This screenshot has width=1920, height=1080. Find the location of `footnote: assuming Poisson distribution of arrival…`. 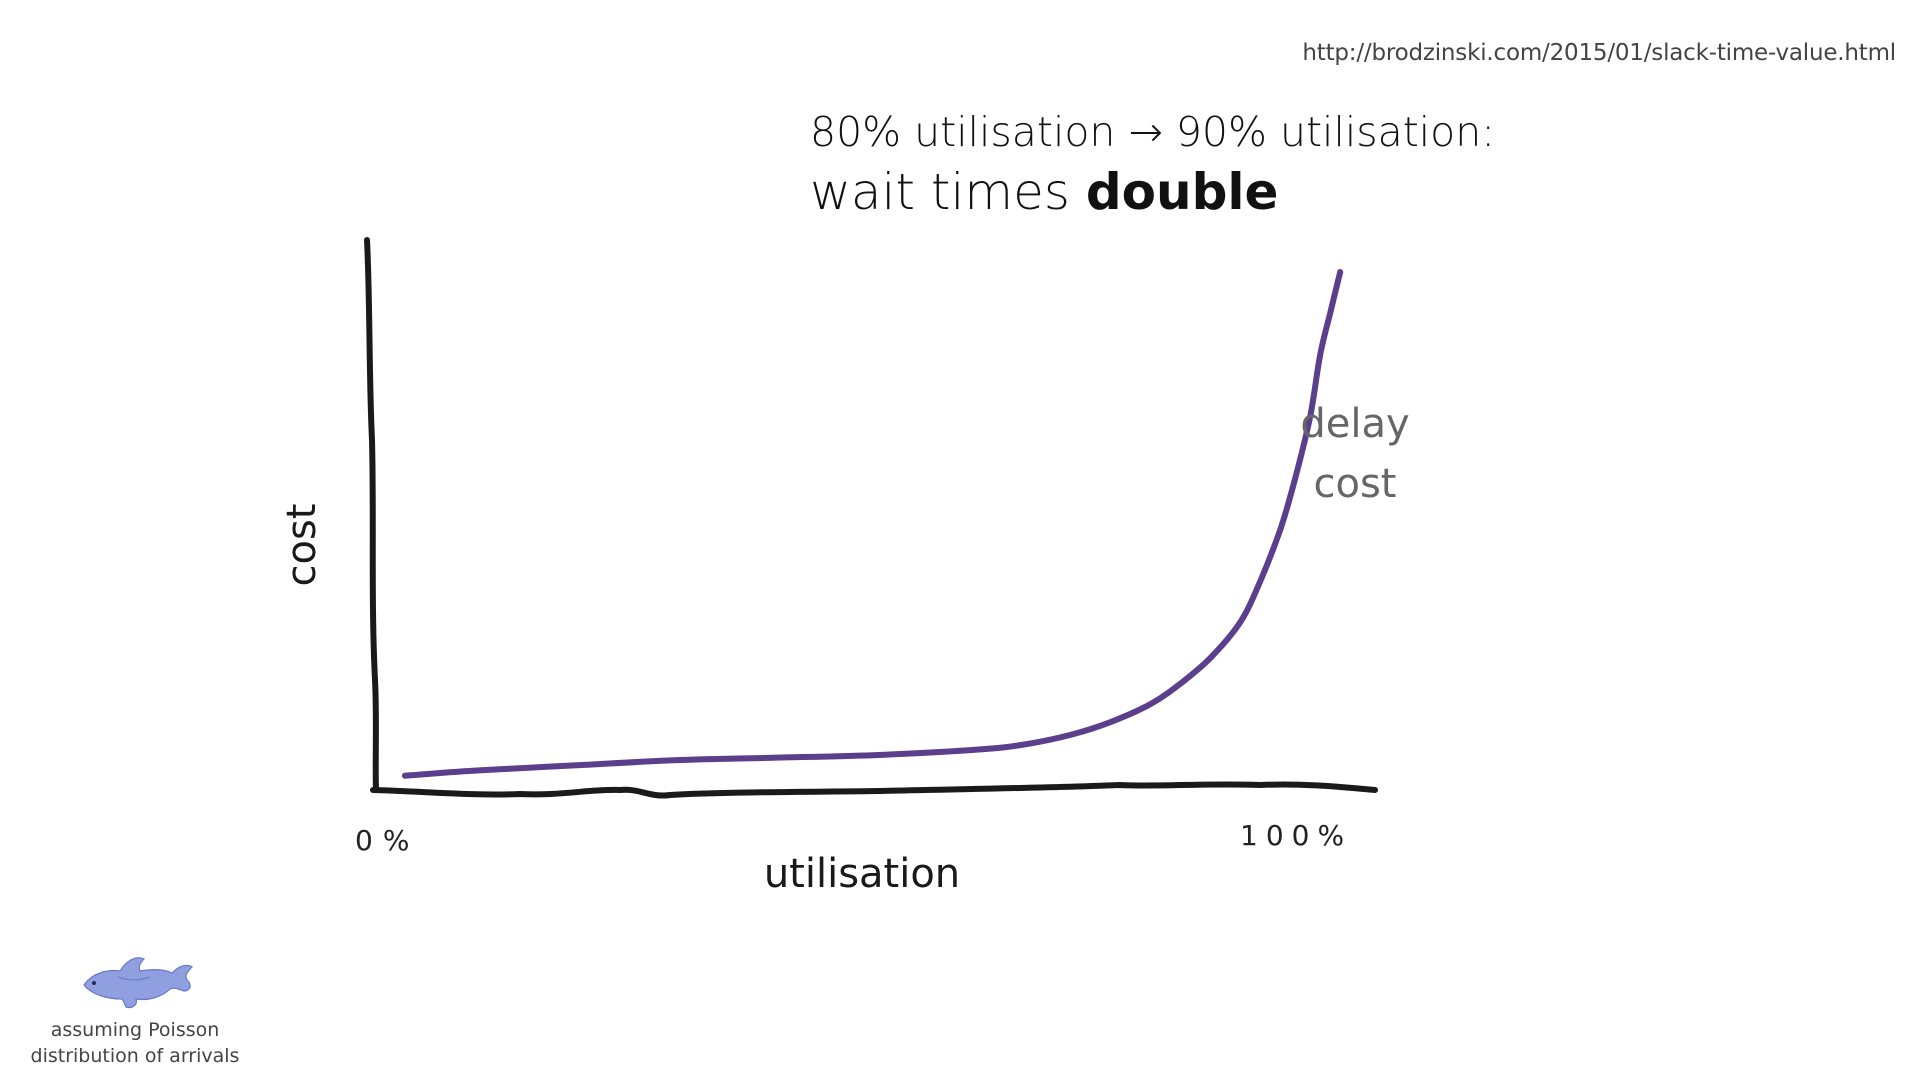

footnote: assuming Poisson distribution of arrival… is located at coordinates (135, 1043).